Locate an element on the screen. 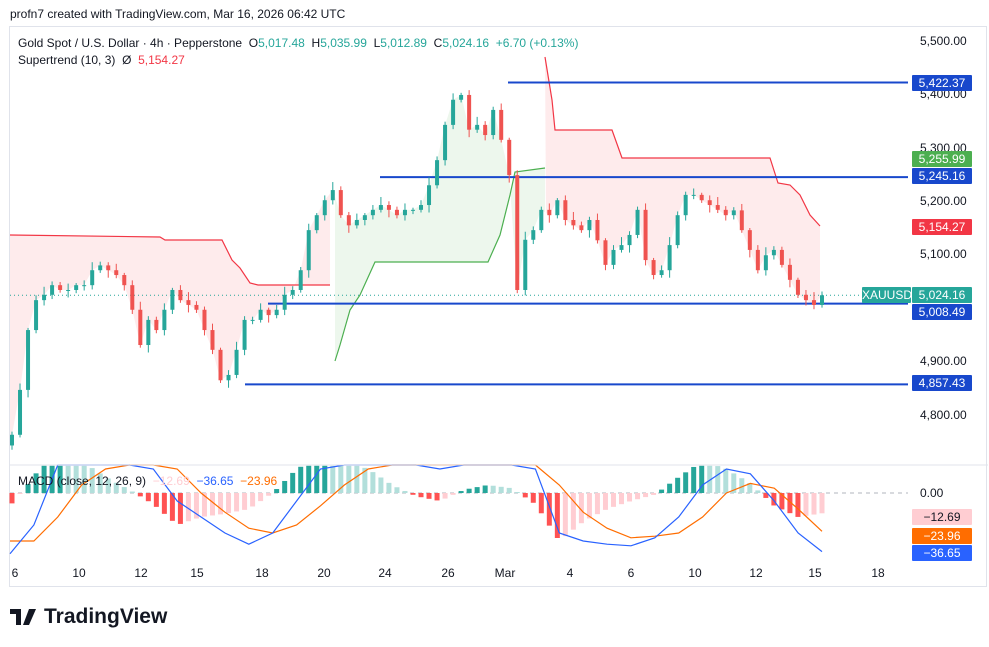 The image size is (989, 647). supertrend-value: 5,154.27 is located at coordinates (161, 60).